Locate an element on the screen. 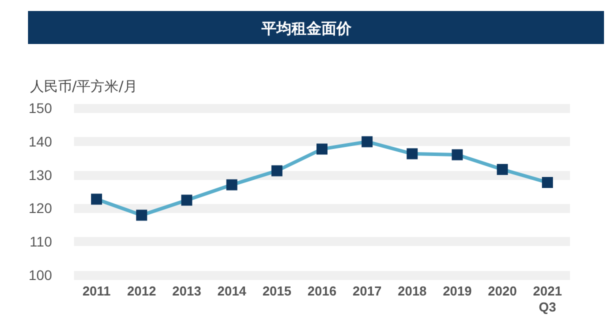  x-tick-label: 2019 is located at coordinates (457, 291).